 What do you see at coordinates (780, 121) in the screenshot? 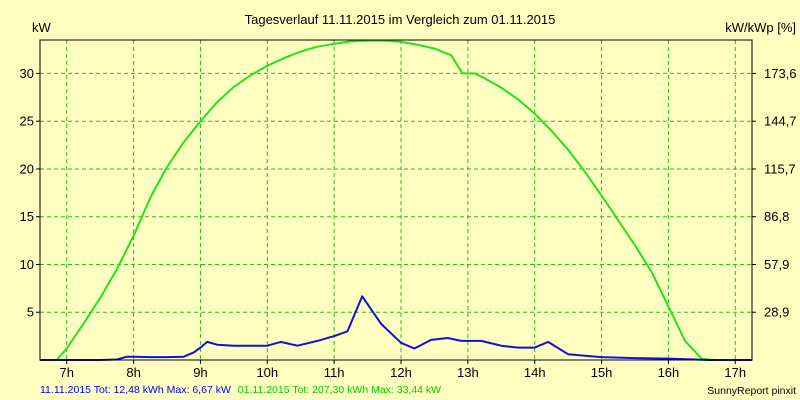
I see `y2-tick-label: 144,7` at bounding box center [780, 121].